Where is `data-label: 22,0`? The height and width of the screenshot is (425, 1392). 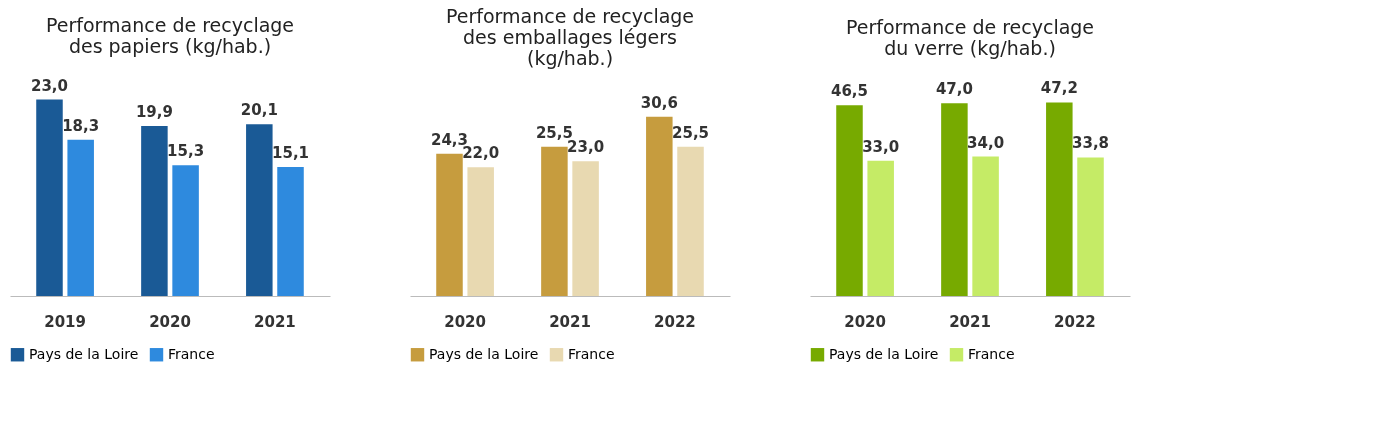 data-label: 22,0 is located at coordinates (481, 153).